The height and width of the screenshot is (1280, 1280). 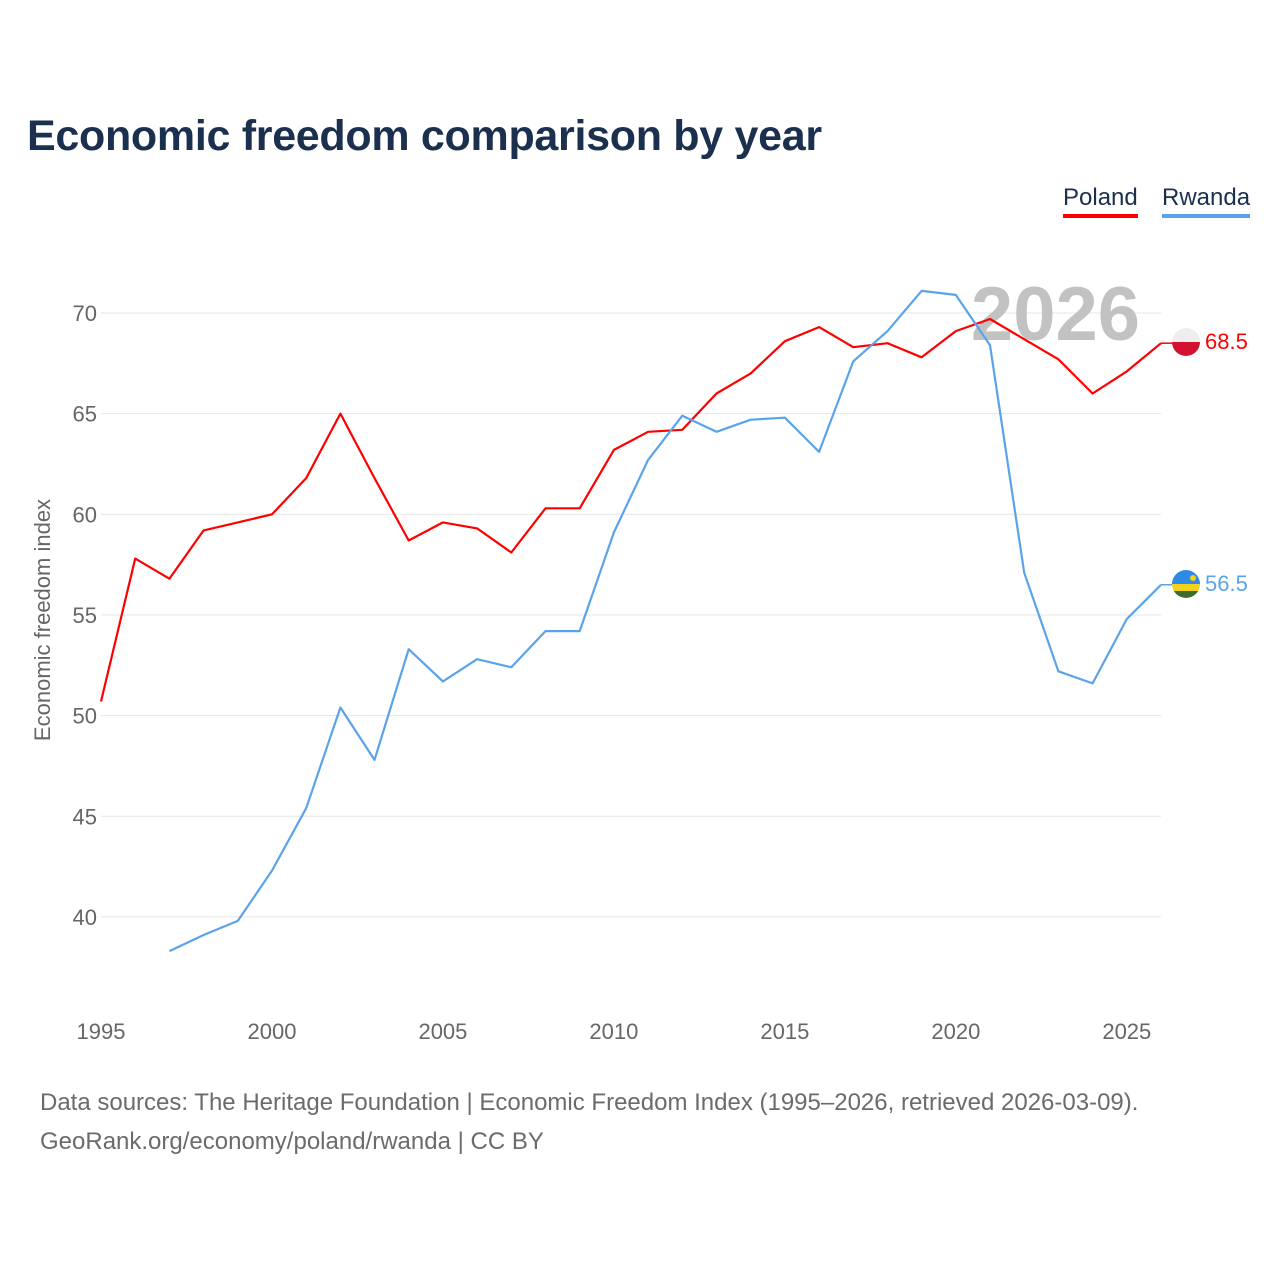 What do you see at coordinates (613, 1031) in the screenshot?
I see `x-tick-label: 2010` at bounding box center [613, 1031].